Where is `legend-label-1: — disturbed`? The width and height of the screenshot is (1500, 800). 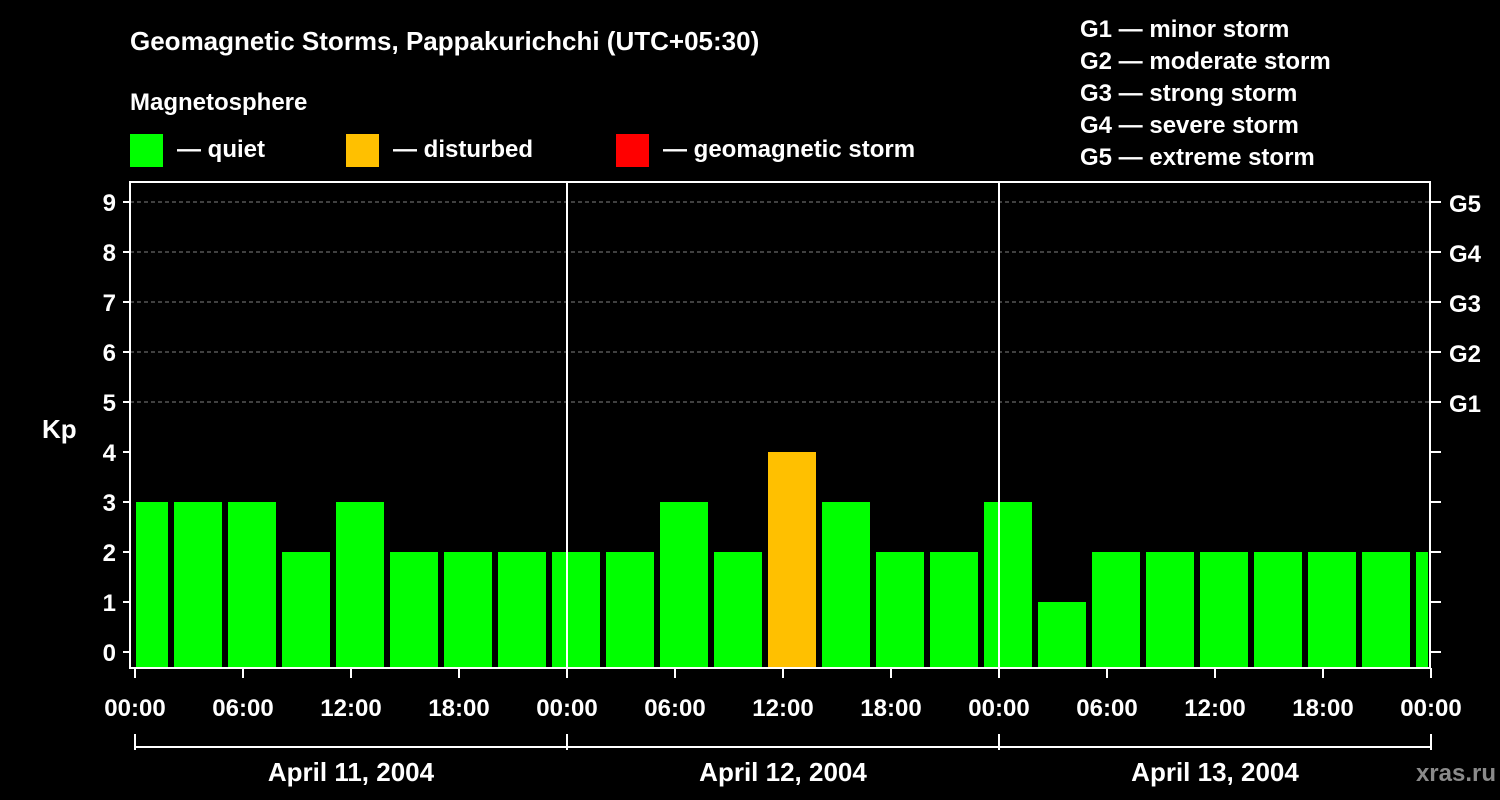 legend-label-1: — disturbed is located at coordinates (463, 149).